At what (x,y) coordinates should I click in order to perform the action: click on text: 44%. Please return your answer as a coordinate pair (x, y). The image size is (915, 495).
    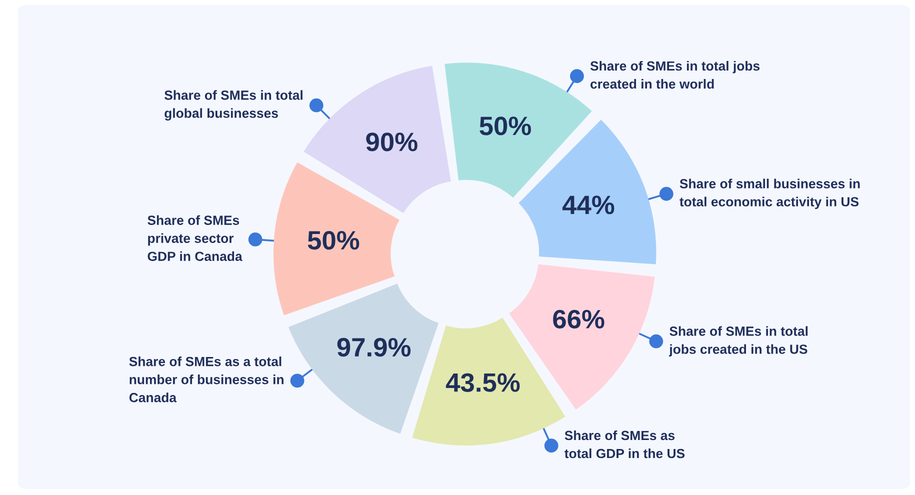
    Looking at the image, I should click on (588, 205).